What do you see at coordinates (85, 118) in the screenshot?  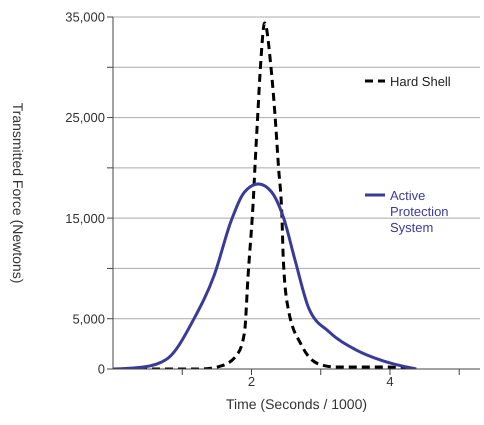 I see `y-tick-label: 25,000` at bounding box center [85, 118].